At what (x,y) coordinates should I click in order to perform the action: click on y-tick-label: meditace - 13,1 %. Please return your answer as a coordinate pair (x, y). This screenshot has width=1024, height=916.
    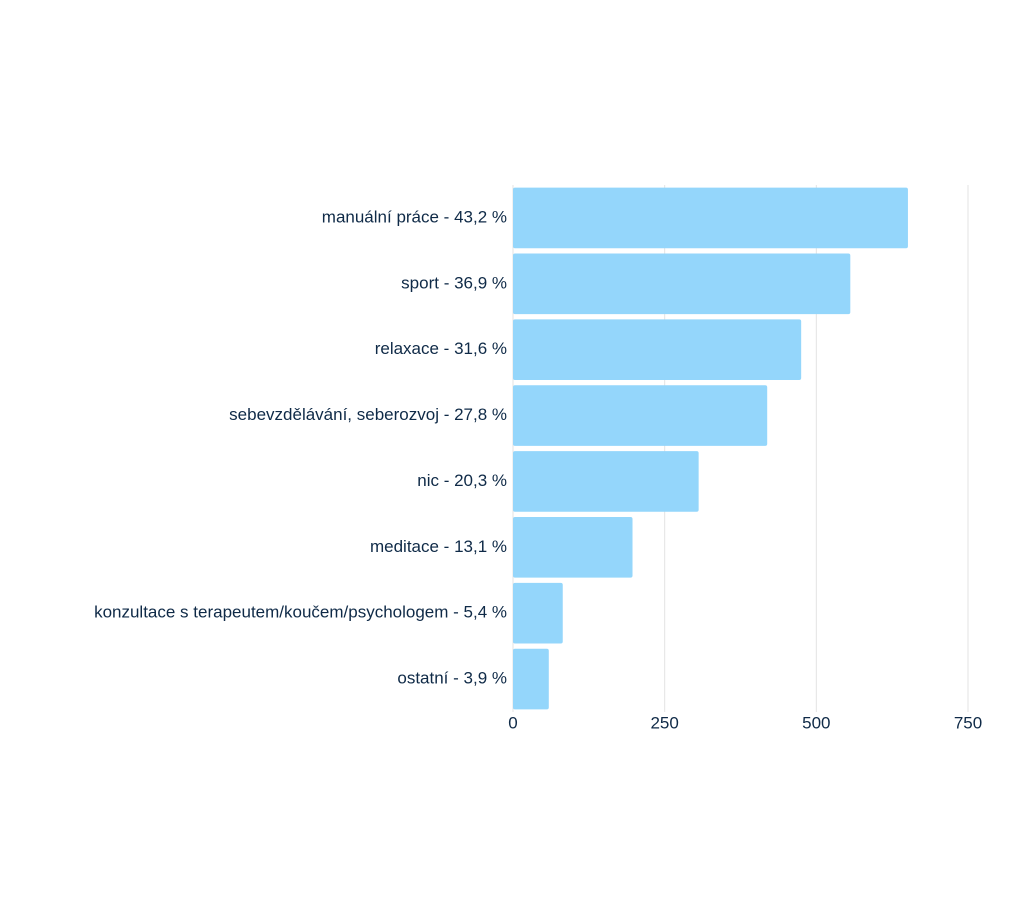
    Looking at the image, I should click on (438, 546).